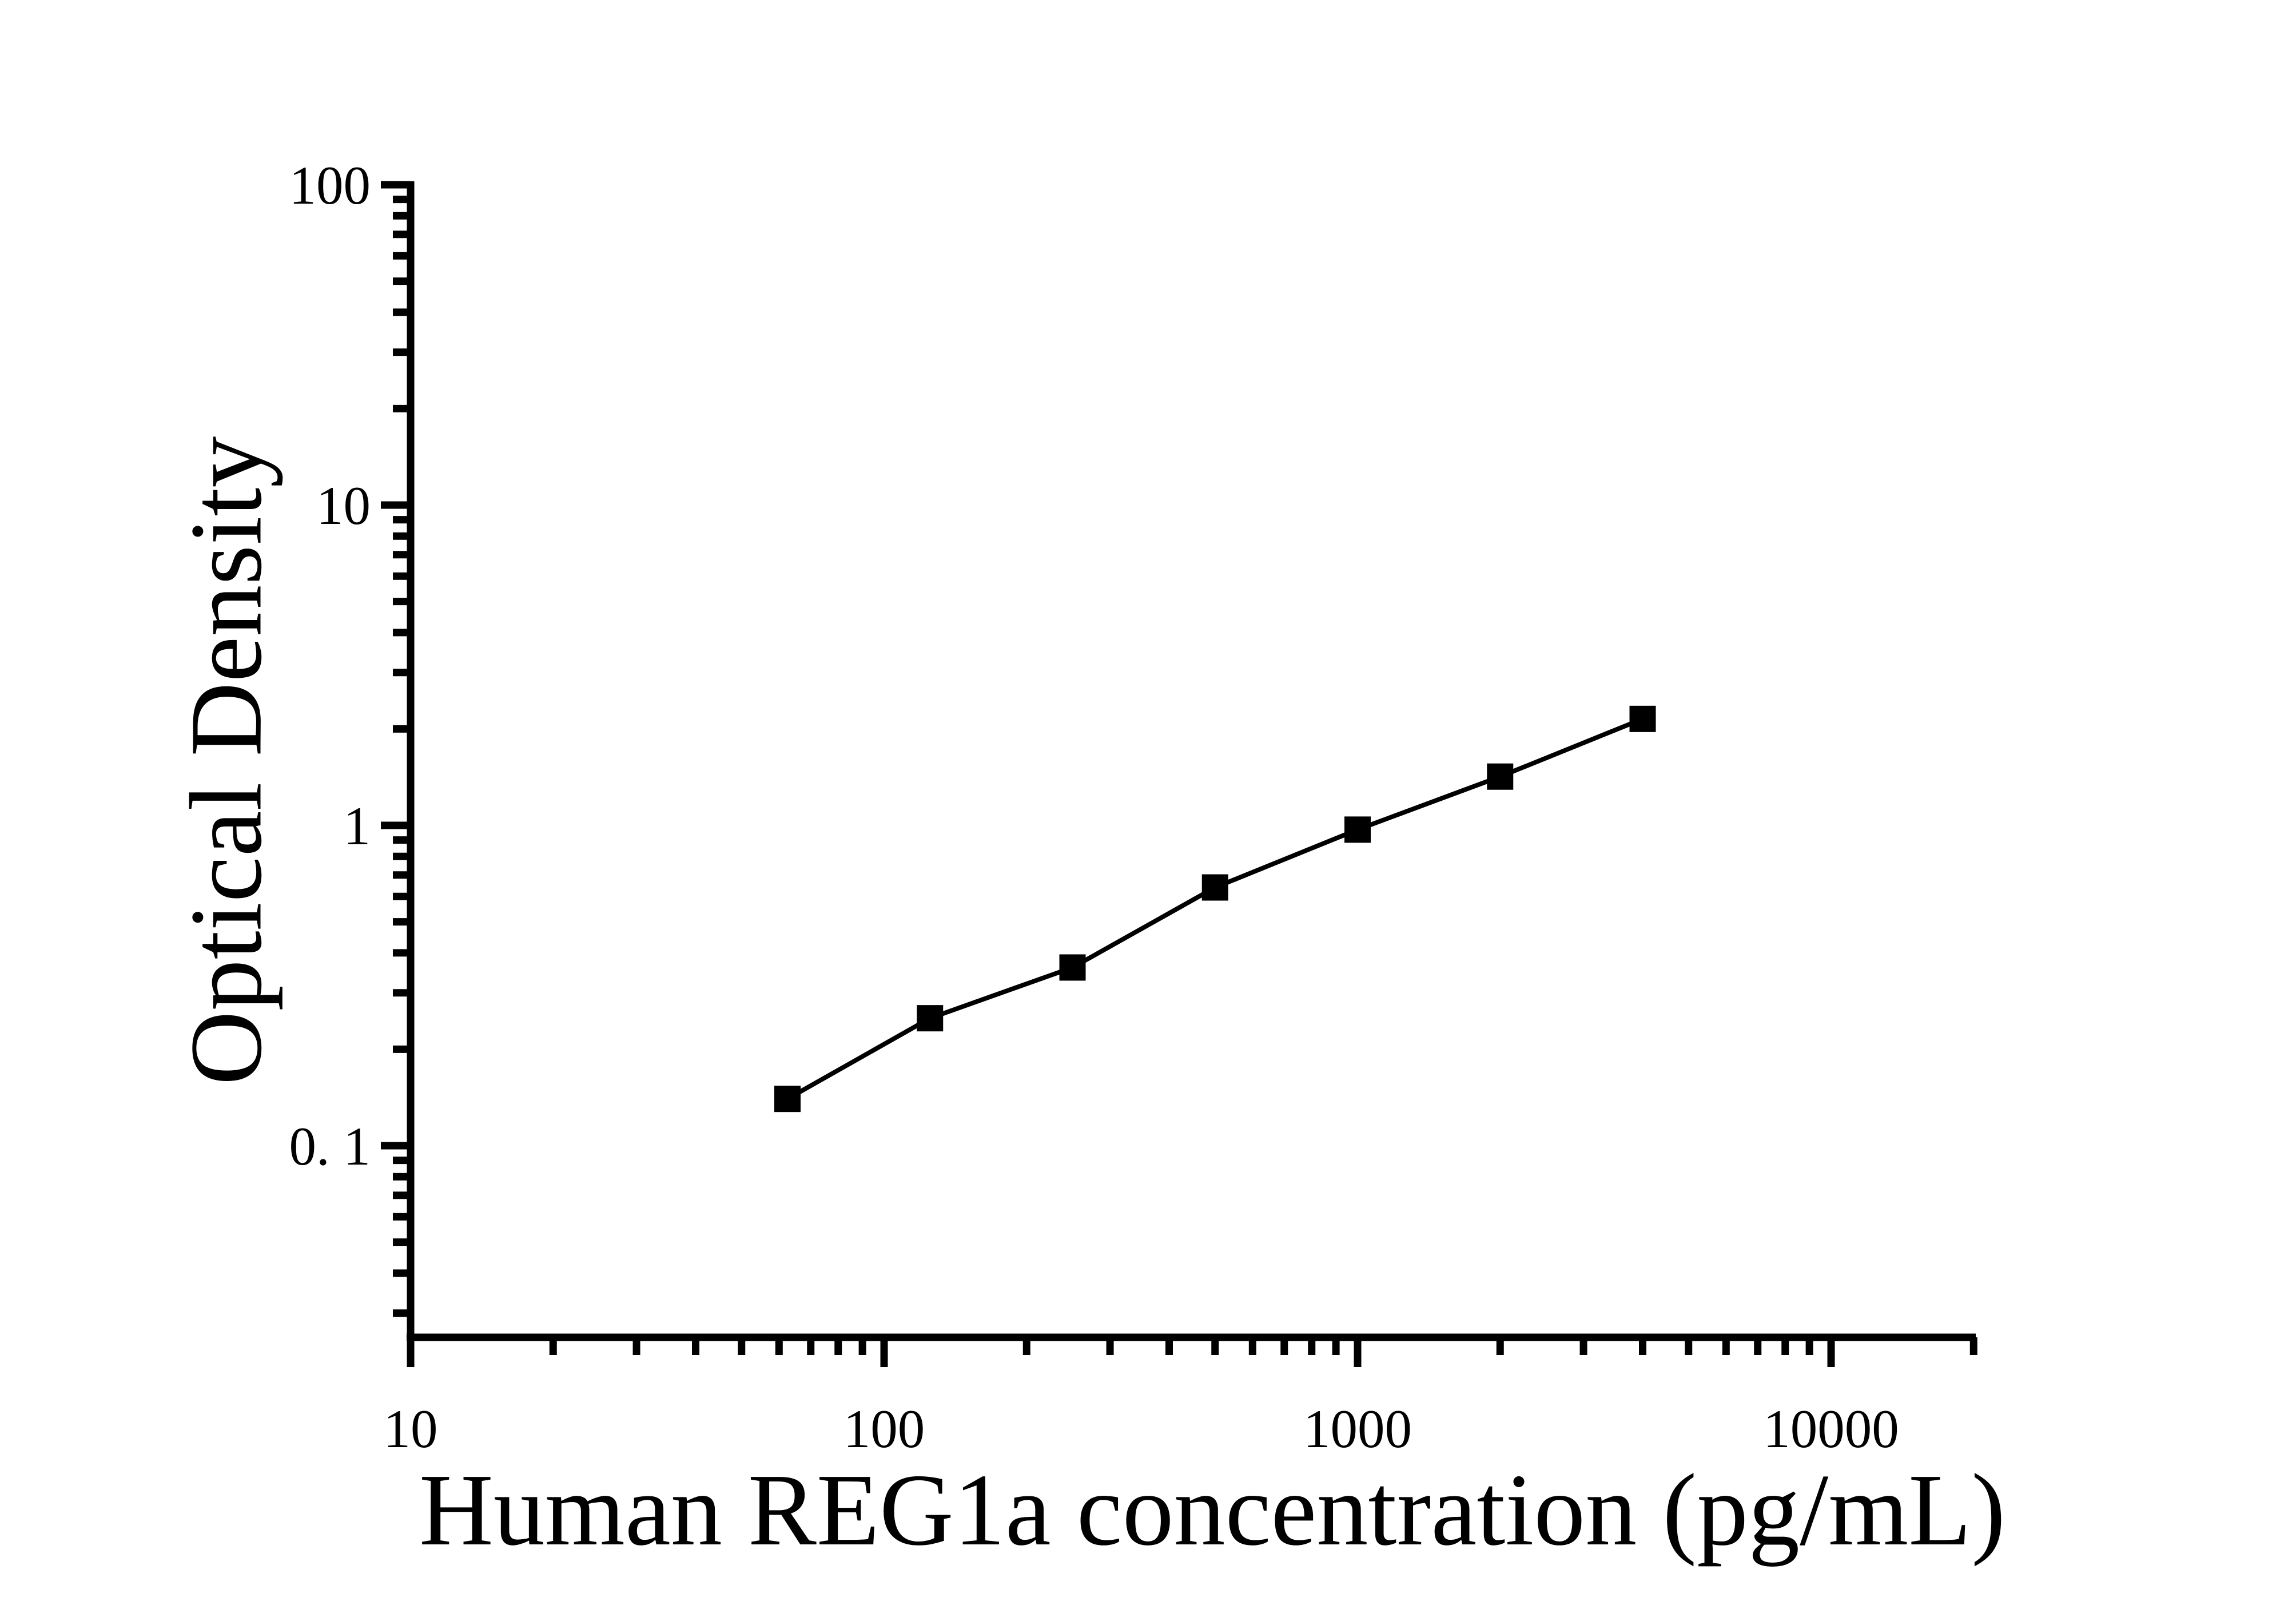 Image resolution: width=2296 pixels, height=1605 pixels. I want to click on x-axis-title: Human REG1a concentration (pg/mL), so click(1212, 1510).